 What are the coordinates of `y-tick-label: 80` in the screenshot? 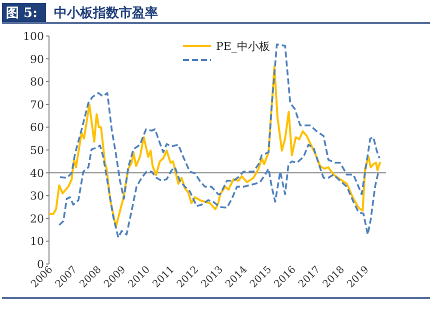 It's located at (37, 82).